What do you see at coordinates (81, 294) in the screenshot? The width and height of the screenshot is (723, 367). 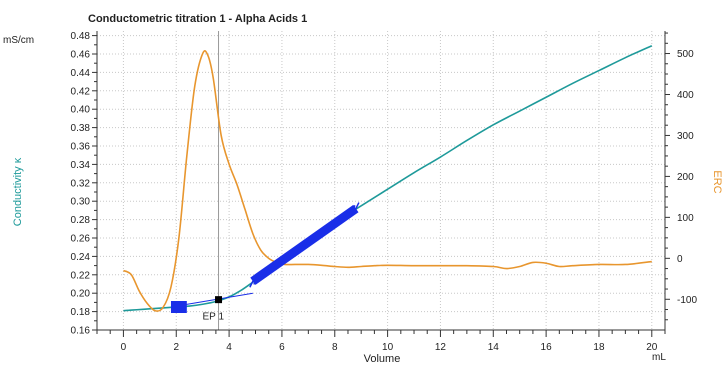 I see `y-tick-label-left: 0.20` at bounding box center [81, 294].